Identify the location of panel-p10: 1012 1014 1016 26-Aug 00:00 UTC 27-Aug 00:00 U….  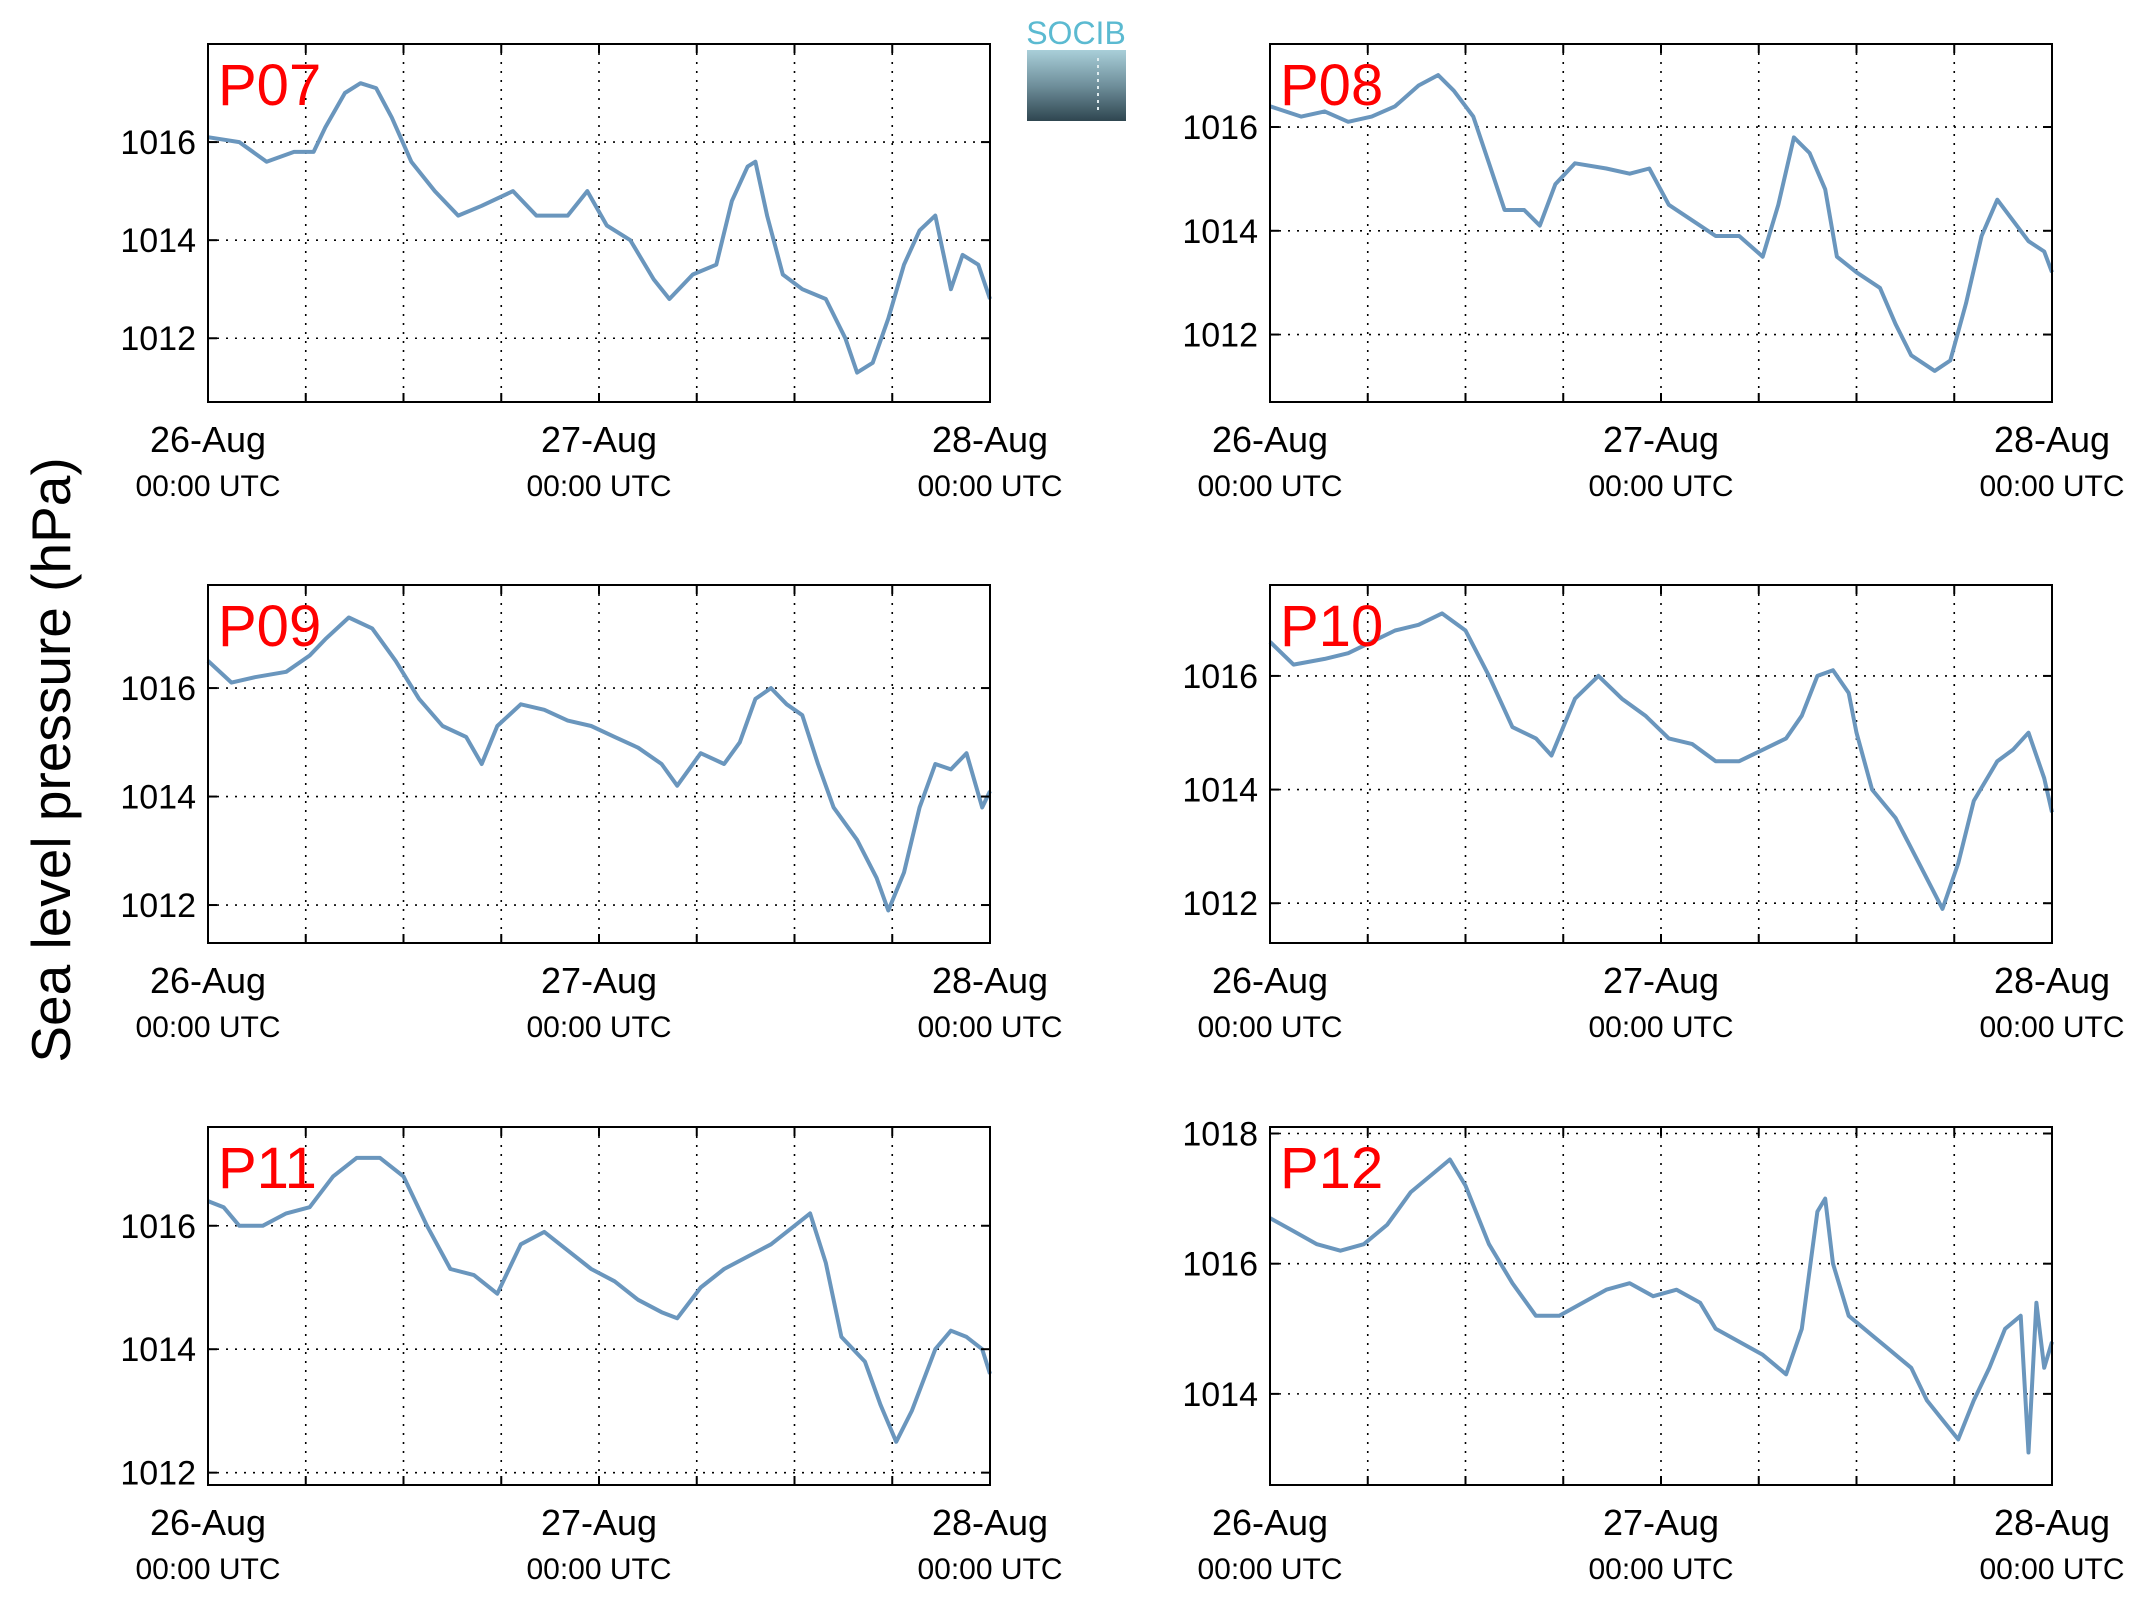
(1653, 814).